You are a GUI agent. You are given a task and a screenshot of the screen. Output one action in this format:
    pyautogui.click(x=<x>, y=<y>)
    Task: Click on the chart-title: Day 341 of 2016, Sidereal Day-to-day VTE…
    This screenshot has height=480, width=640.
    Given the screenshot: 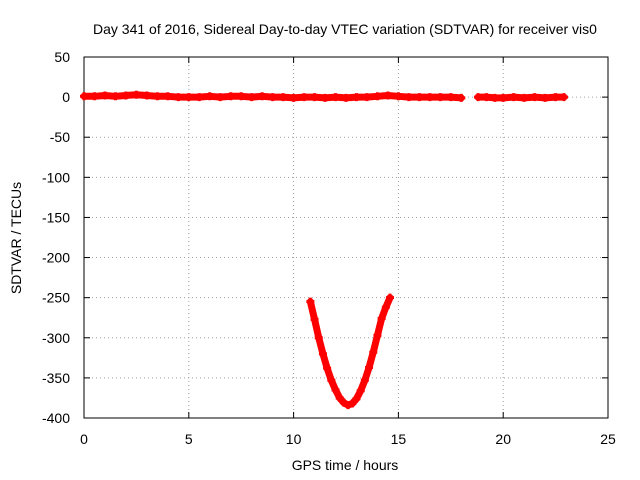 What is the action you would take?
    pyautogui.click(x=345, y=29)
    